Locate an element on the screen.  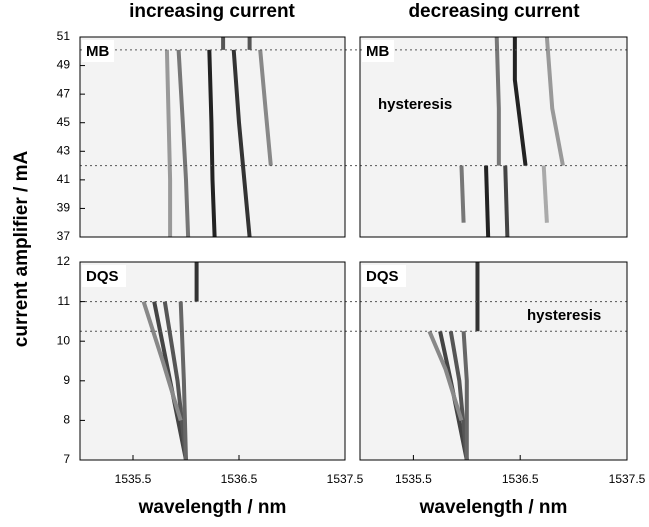
column-title: decreasing current is located at coordinates (494, 11).